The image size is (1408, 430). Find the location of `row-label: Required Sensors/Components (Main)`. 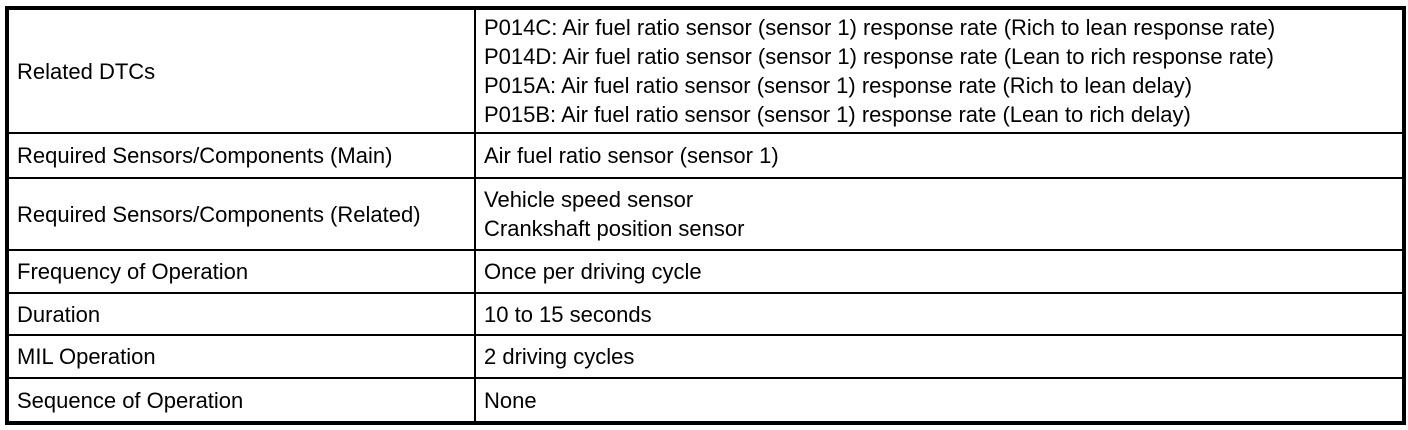

row-label: Required Sensors/Components (Main) is located at coordinates (241, 155).